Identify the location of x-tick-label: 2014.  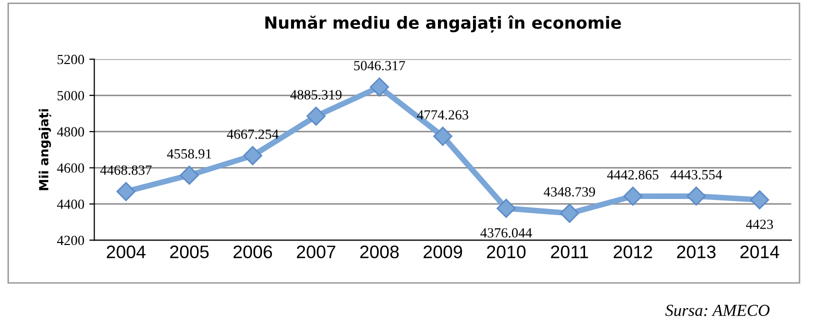
(760, 252).